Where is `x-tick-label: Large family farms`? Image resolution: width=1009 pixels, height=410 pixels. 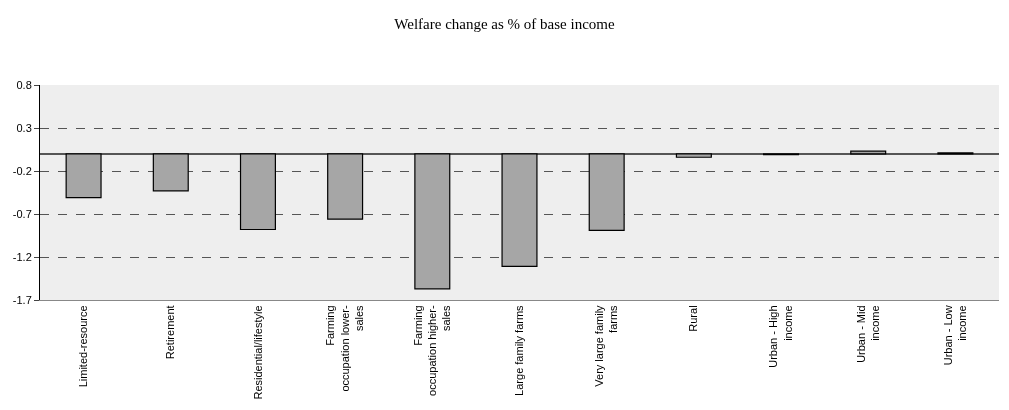 x-tick-label: Large family farms is located at coordinates (519, 350).